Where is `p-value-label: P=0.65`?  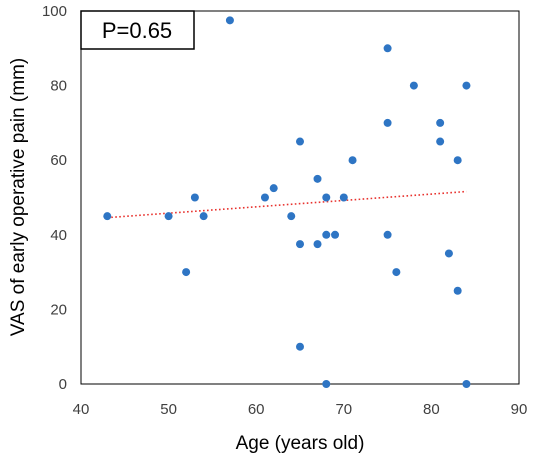
p-value-label: P=0.65 is located at coordinates (137, 30).